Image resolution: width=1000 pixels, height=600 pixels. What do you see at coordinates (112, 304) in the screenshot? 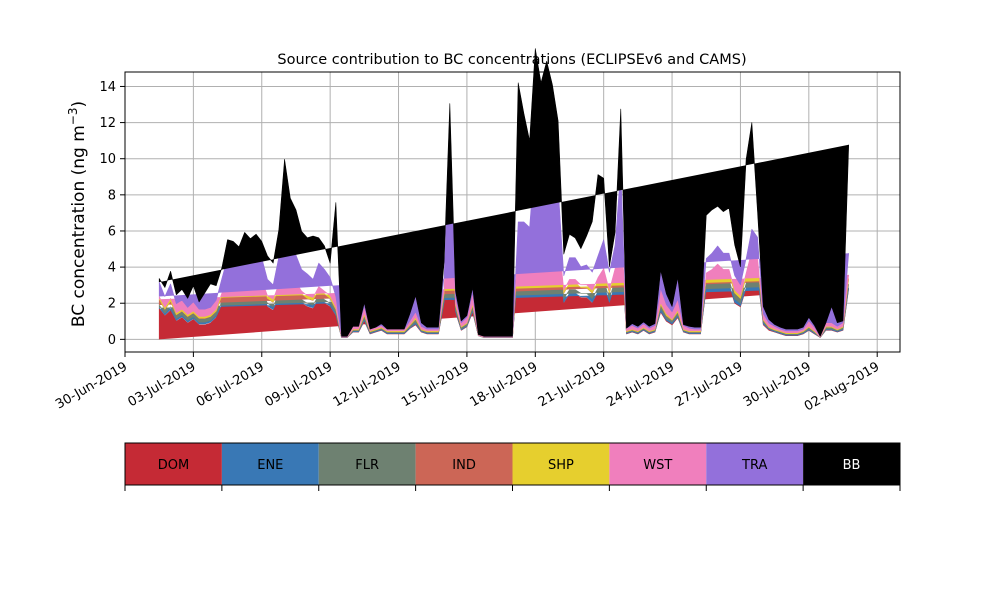
I see `y-tick-label: 2` at bounding box center [112, 304].